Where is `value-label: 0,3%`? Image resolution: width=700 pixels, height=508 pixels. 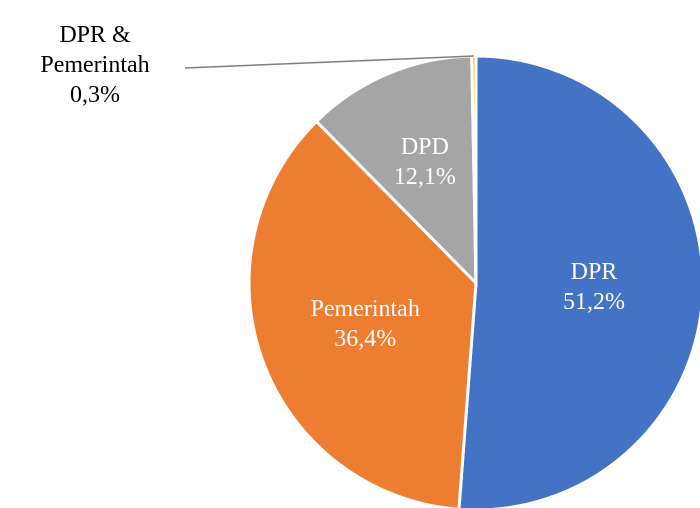 value-label: 0,3% is located at coordinates (95, 95).